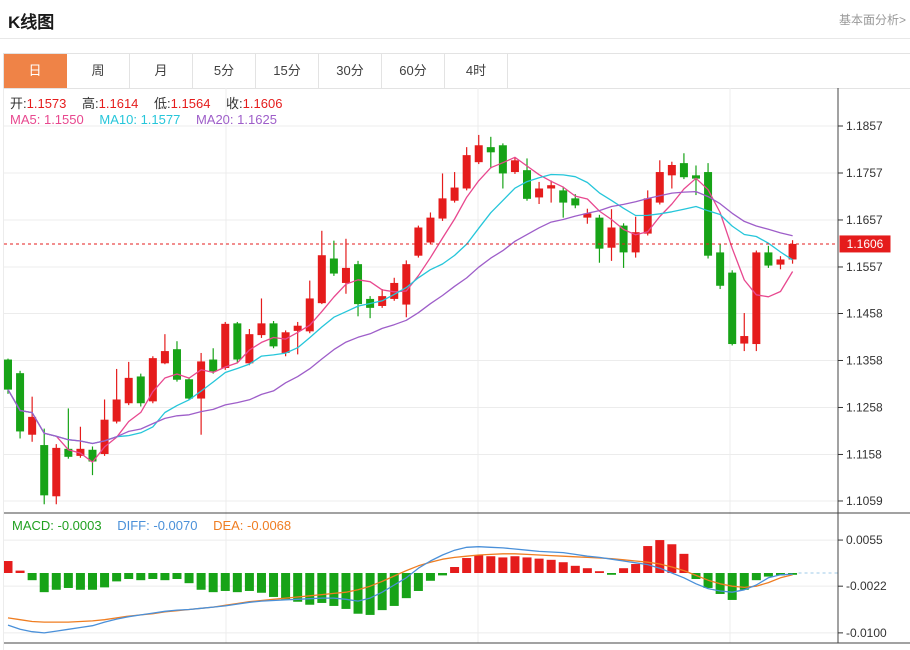 The image size is (910, 650). Describe the element at coordinates (35, 71) in the screenshot. I see `tab-day: 日` at that location.